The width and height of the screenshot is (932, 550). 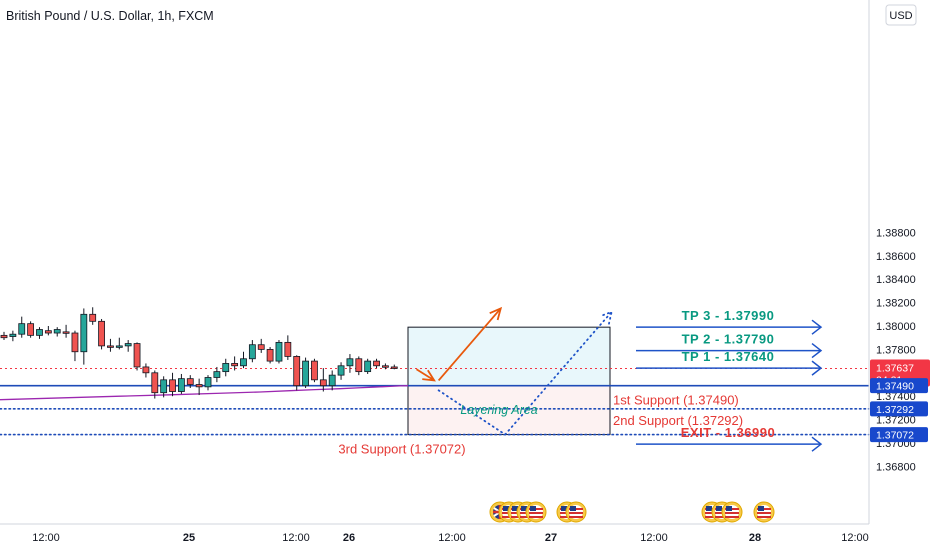 I want to click on price-tick-label: 1.38000, so click(x=896, y=327).